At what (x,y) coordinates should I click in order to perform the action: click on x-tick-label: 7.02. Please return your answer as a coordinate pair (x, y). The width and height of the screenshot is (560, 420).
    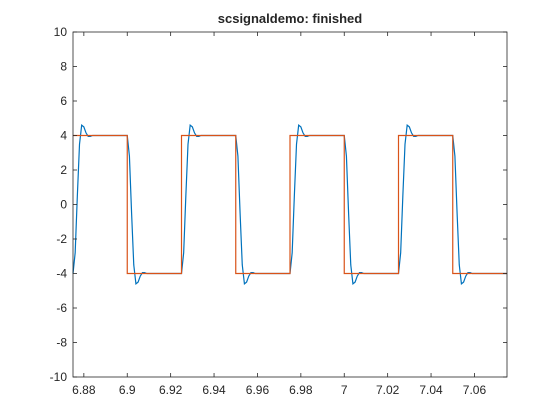
    Looking at the image, I should click on (388, 390).